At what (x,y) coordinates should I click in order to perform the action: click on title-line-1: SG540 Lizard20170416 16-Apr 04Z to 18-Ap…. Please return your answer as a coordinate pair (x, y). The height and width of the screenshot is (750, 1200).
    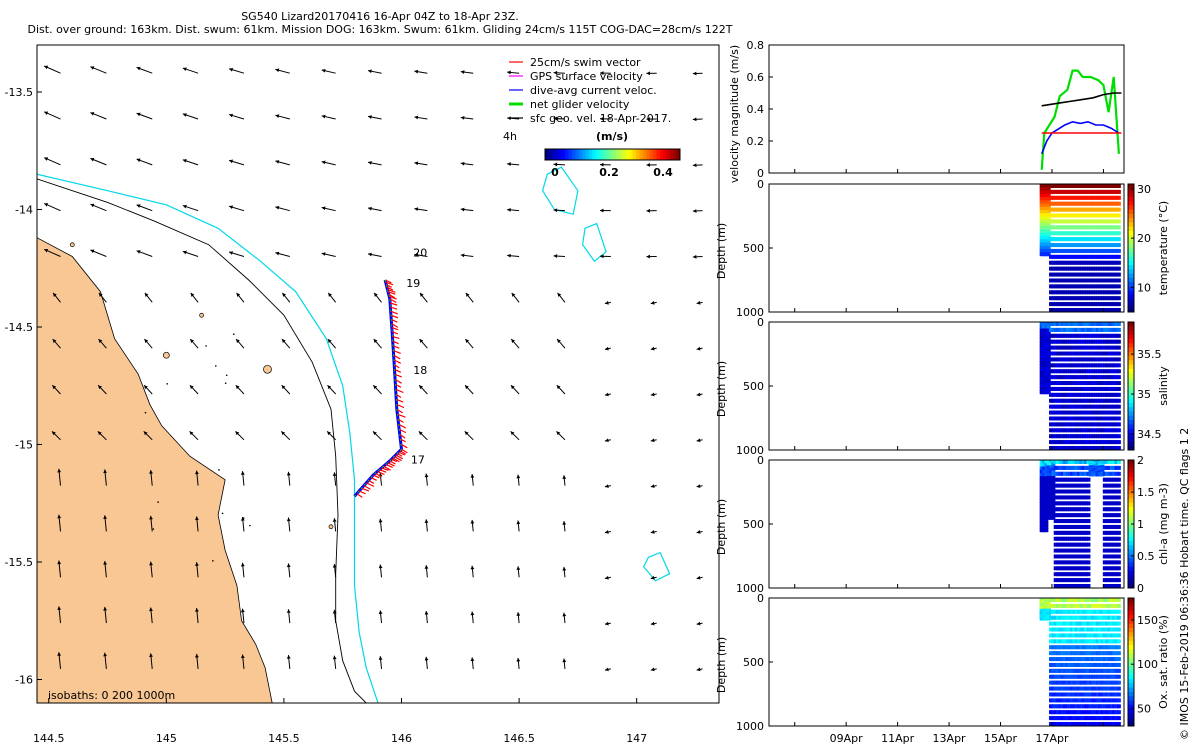
    Looking at the image, I should click on (380, 16).